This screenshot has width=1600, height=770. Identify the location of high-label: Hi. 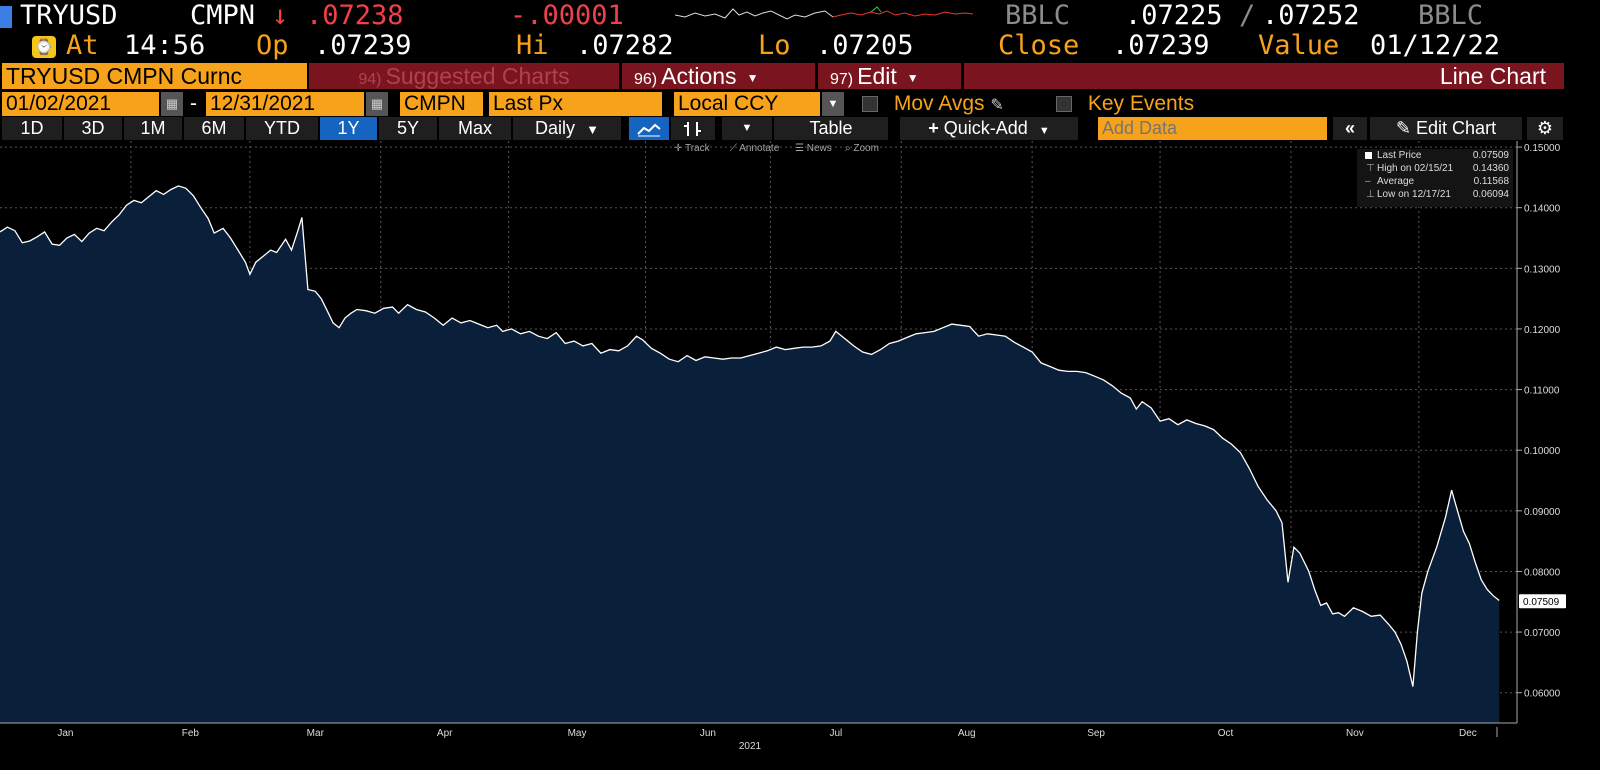
(532, 45).